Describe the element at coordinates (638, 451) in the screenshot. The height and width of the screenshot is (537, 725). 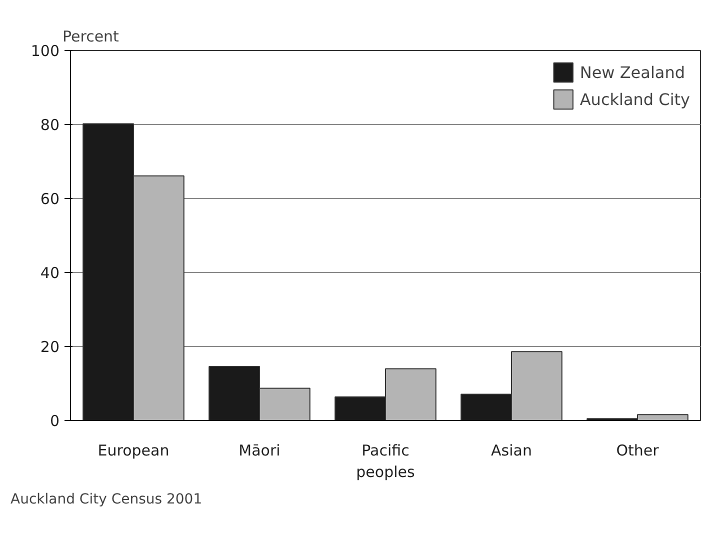
I see `x-tick-label: Other` at that location.